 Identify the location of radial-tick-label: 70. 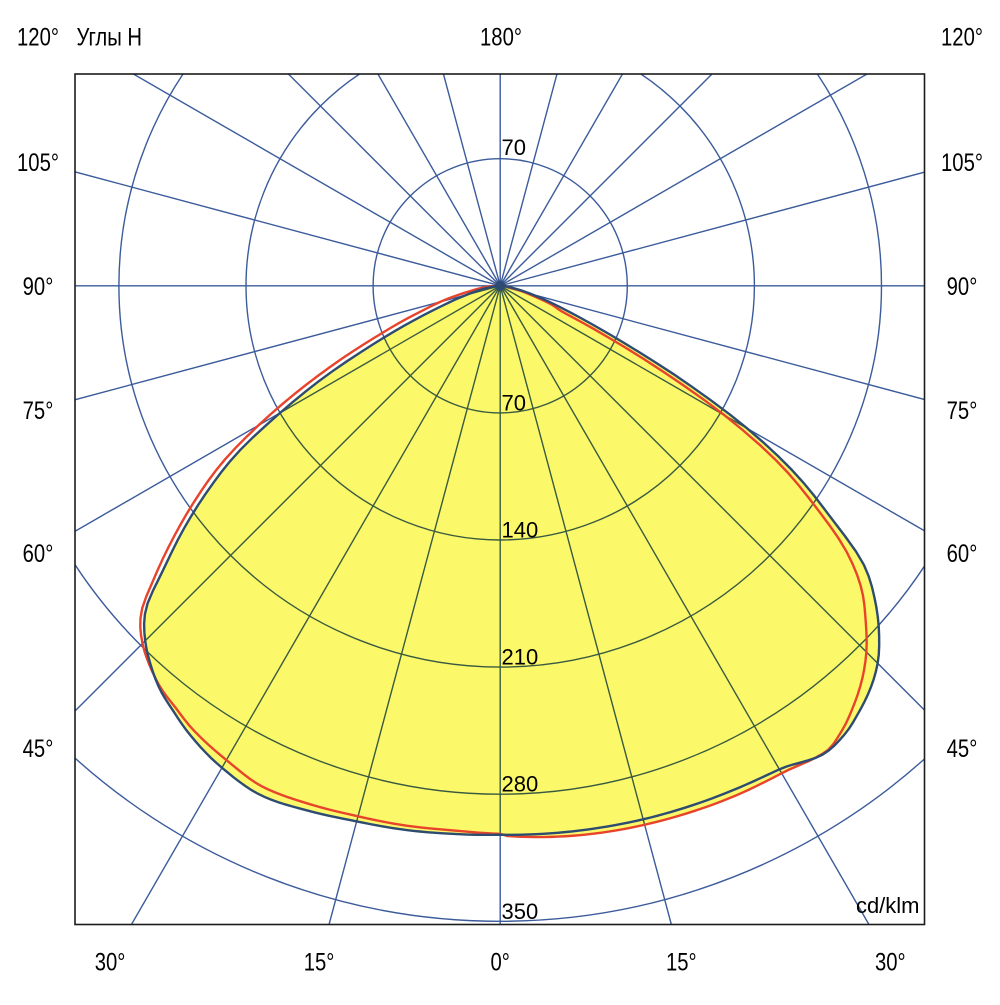
(514, 402).